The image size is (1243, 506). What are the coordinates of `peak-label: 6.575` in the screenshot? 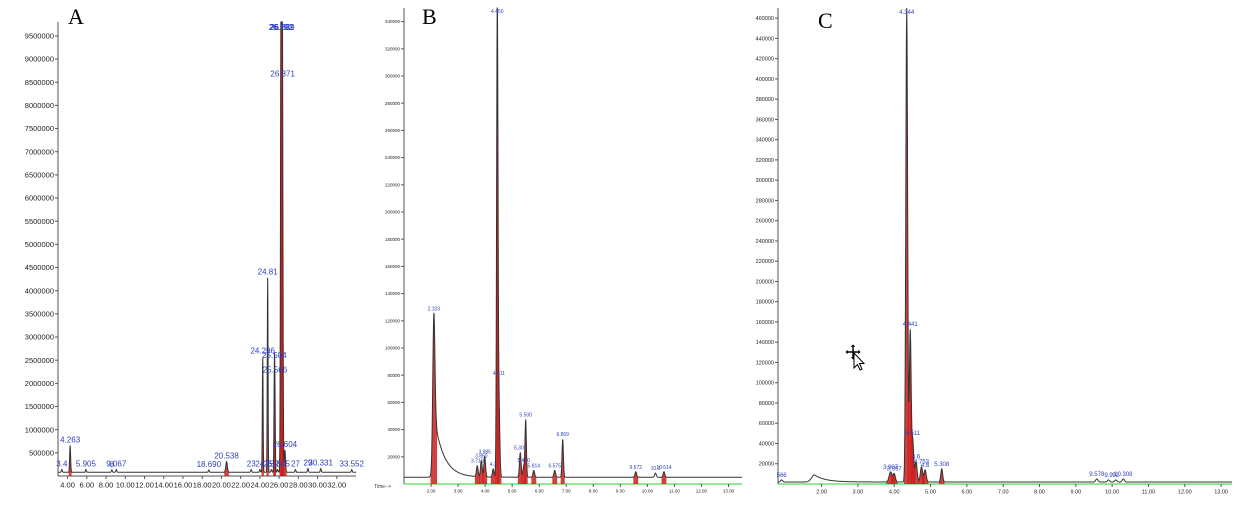 It's located at (554, 466).